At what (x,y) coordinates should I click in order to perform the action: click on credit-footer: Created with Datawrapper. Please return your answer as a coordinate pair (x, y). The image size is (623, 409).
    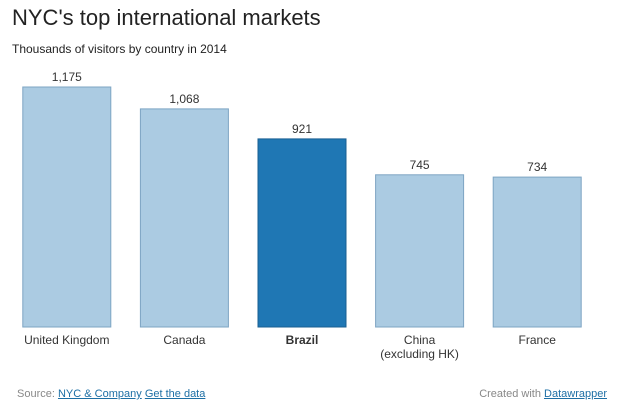
    Looking at the image, I should click on (543, 394).